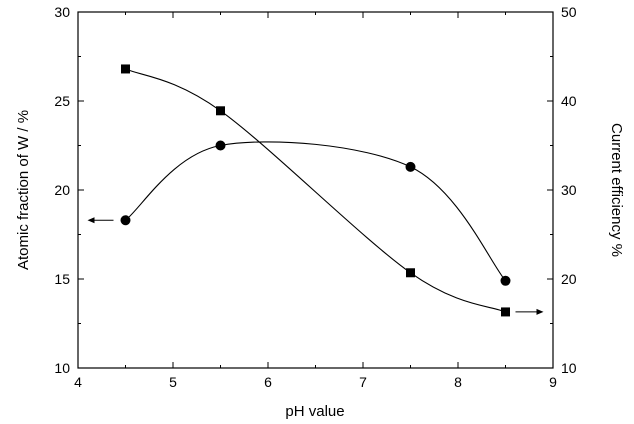  I want to click on left-axis-arrowhead, so click(91, 220).